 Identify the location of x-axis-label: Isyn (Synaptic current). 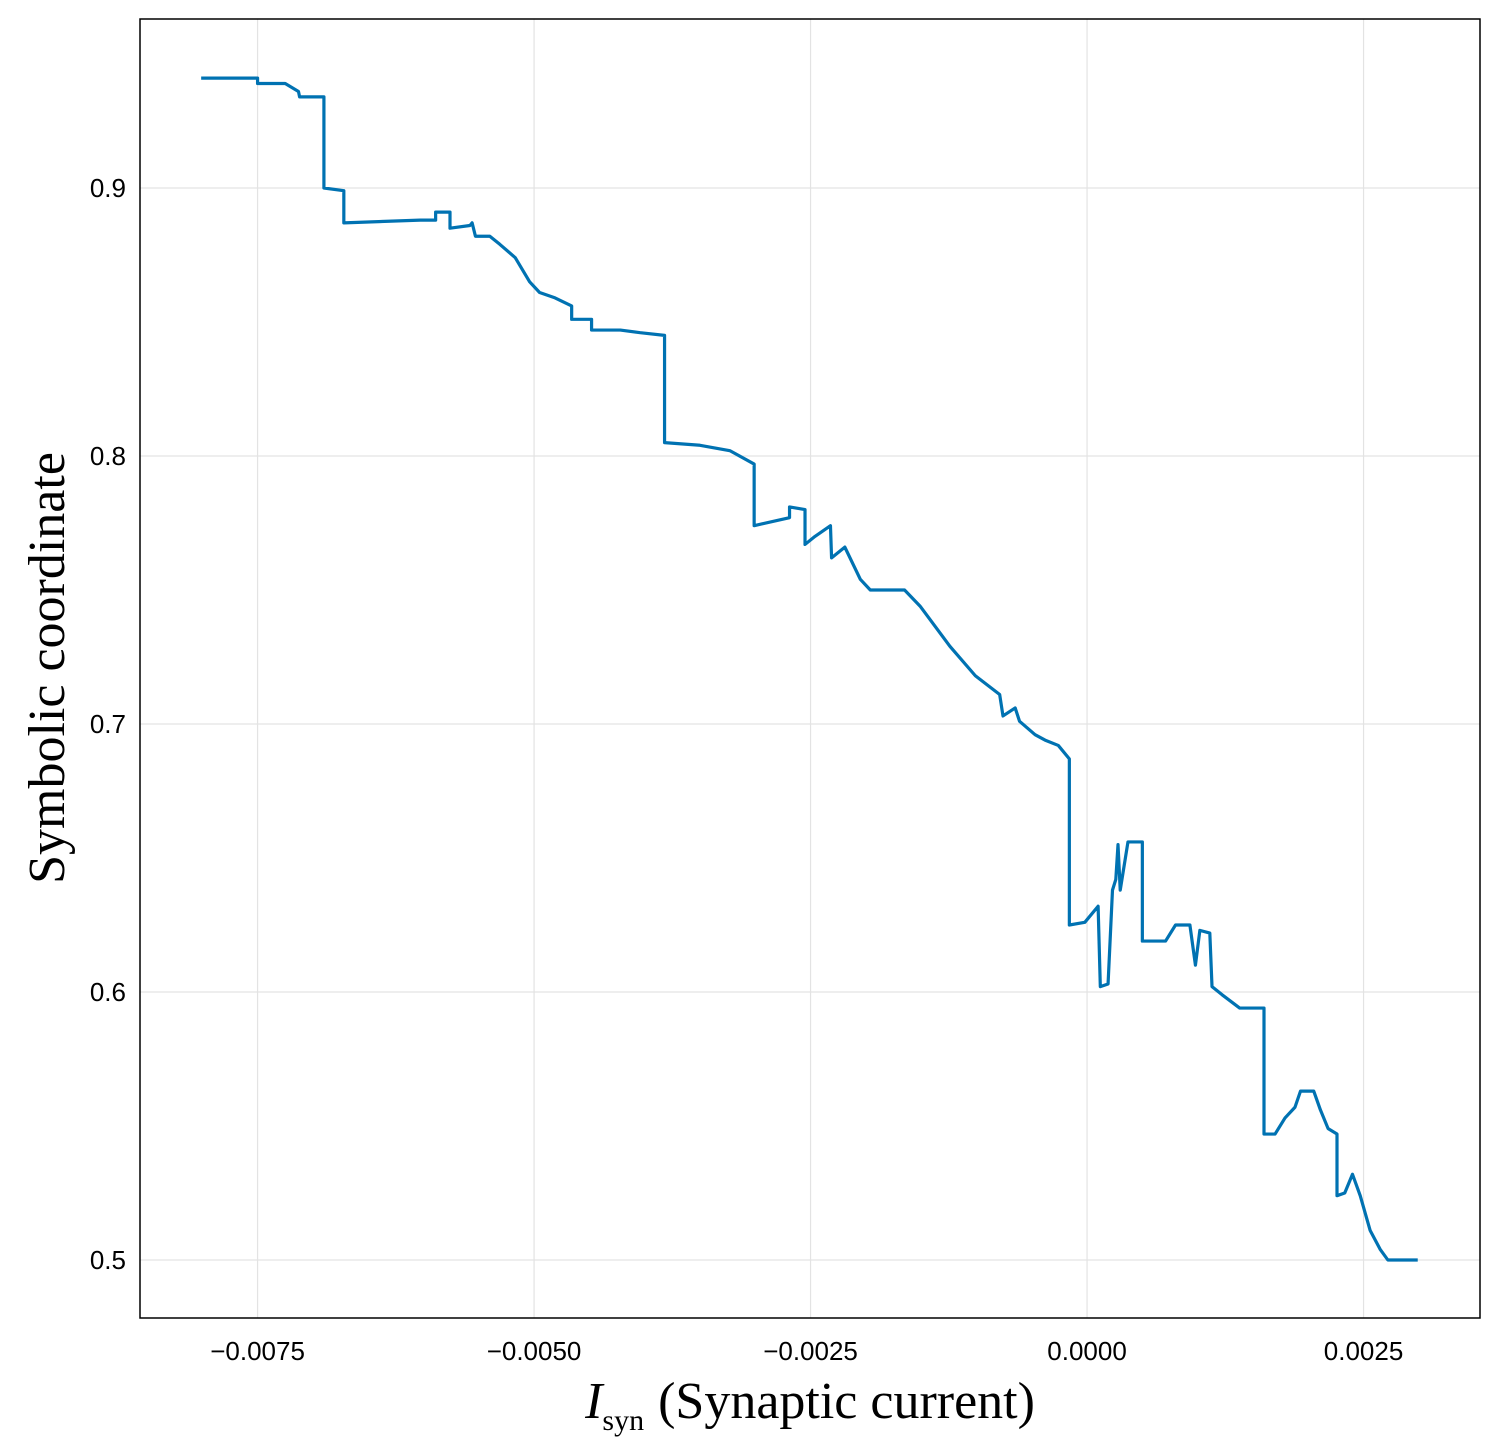
(809, 1405).